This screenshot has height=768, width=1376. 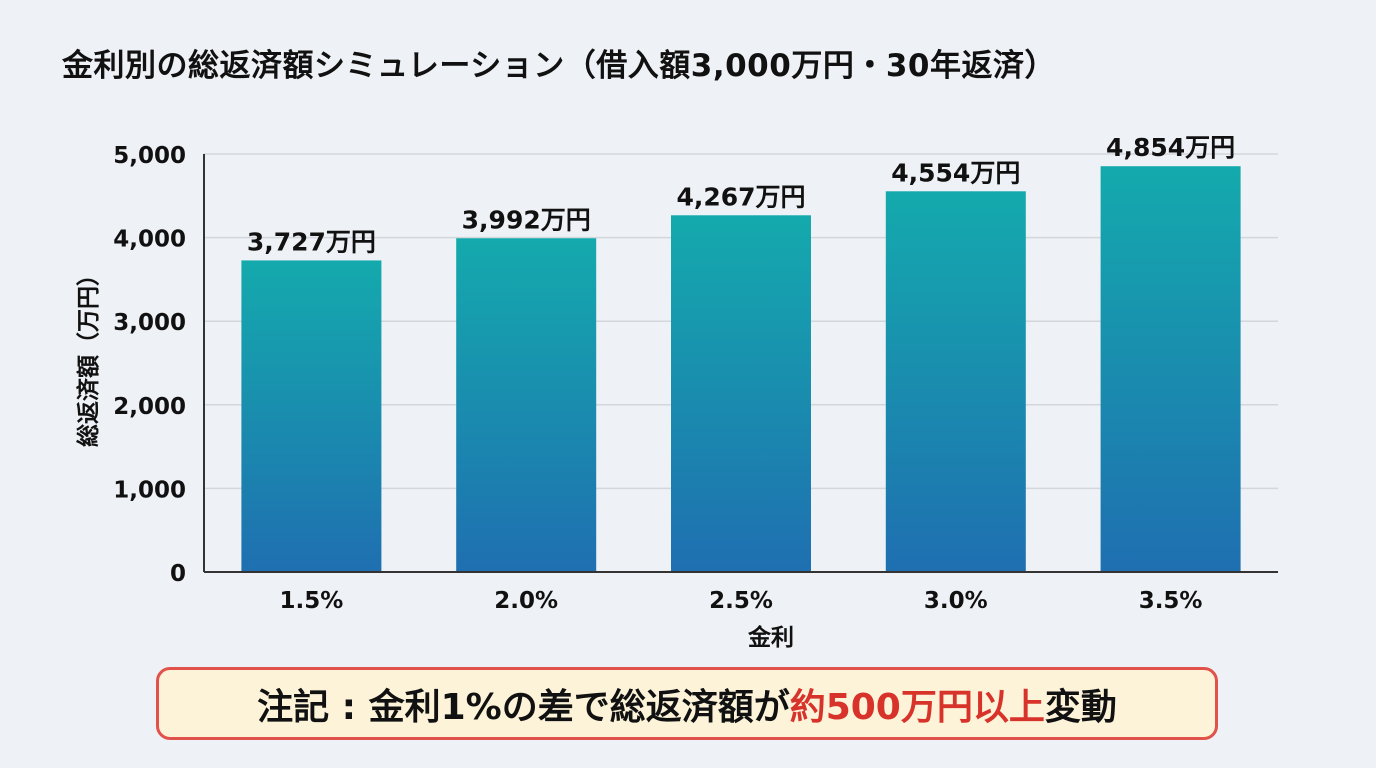 I want to click on x-tick-label: 2.0%, so click(x=526, y=601).